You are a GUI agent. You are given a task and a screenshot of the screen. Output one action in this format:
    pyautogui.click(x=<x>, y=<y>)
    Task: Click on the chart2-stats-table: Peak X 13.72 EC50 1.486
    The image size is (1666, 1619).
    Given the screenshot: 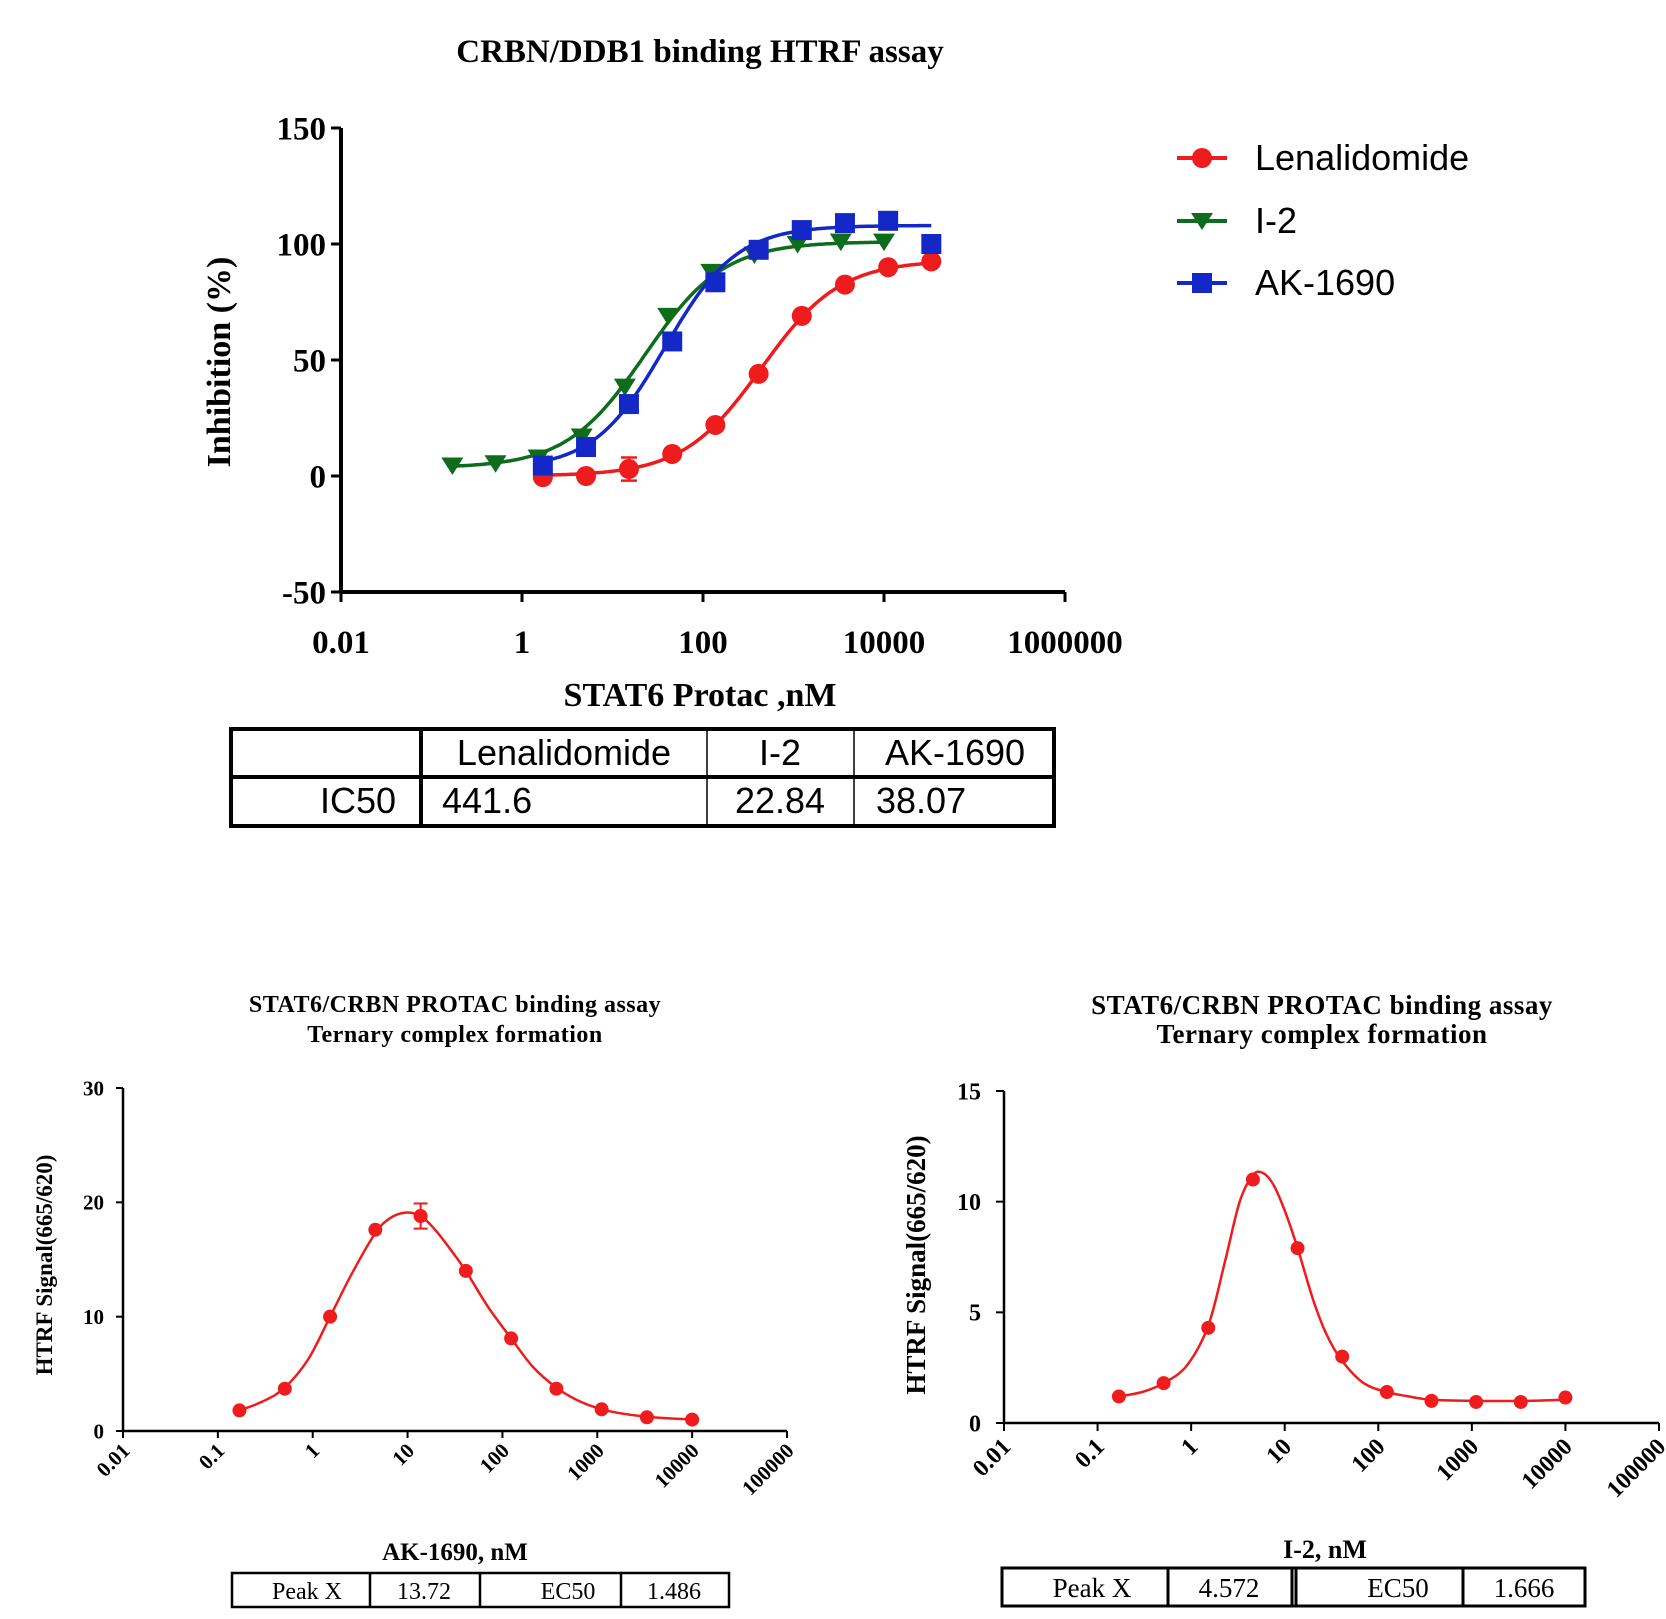 What is the action you would take?
    pyautogui.click(x=480, y=1590)
    